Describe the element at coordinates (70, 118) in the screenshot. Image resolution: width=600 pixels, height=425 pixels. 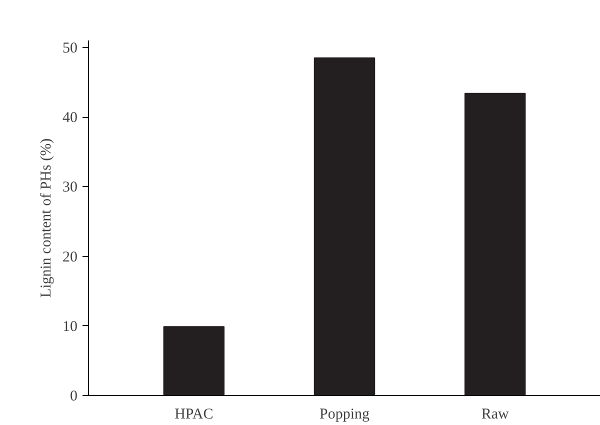
I see `y-tick-label: 40` at that location.